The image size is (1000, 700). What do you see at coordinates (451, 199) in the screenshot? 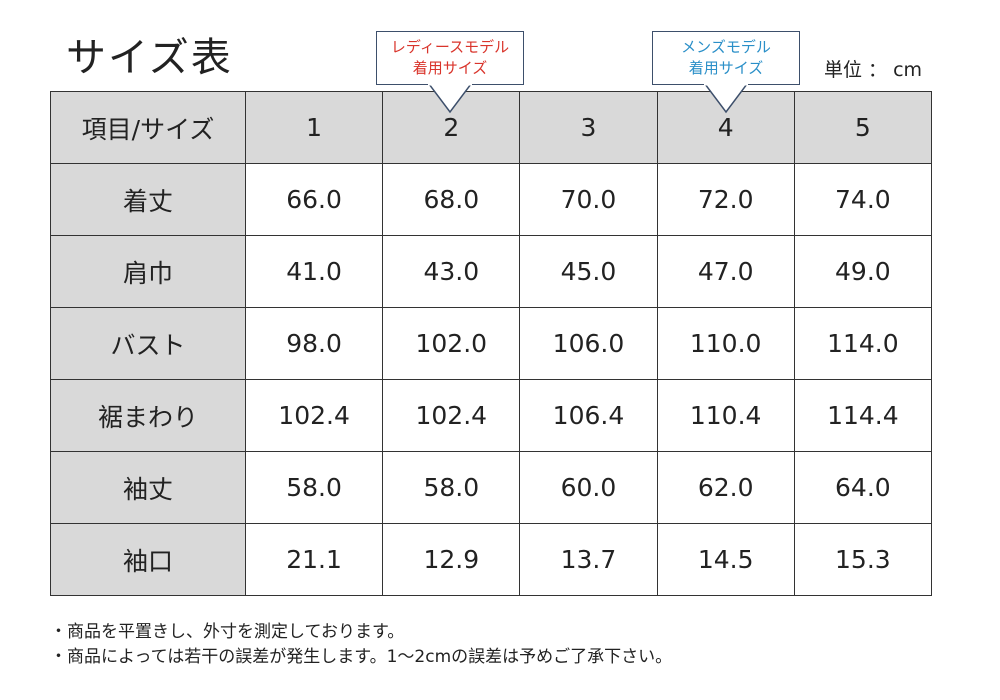
I see `value-cell: 68.0` at bounding box center [451, 199].